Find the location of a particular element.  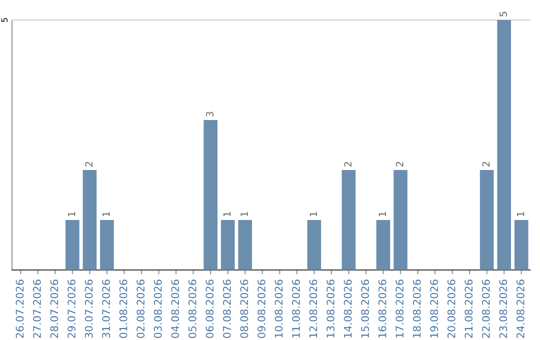

x-tick-label: 14.08.2026 is located at coordinates (348, 309).